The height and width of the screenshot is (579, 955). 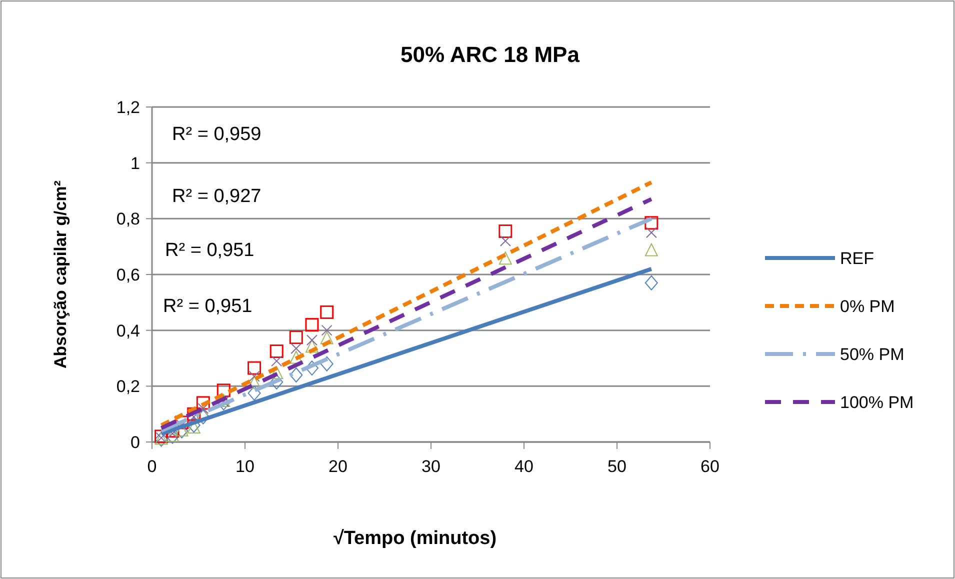 I want to click on y-tick-label: 1, so click(x=135, y=163).